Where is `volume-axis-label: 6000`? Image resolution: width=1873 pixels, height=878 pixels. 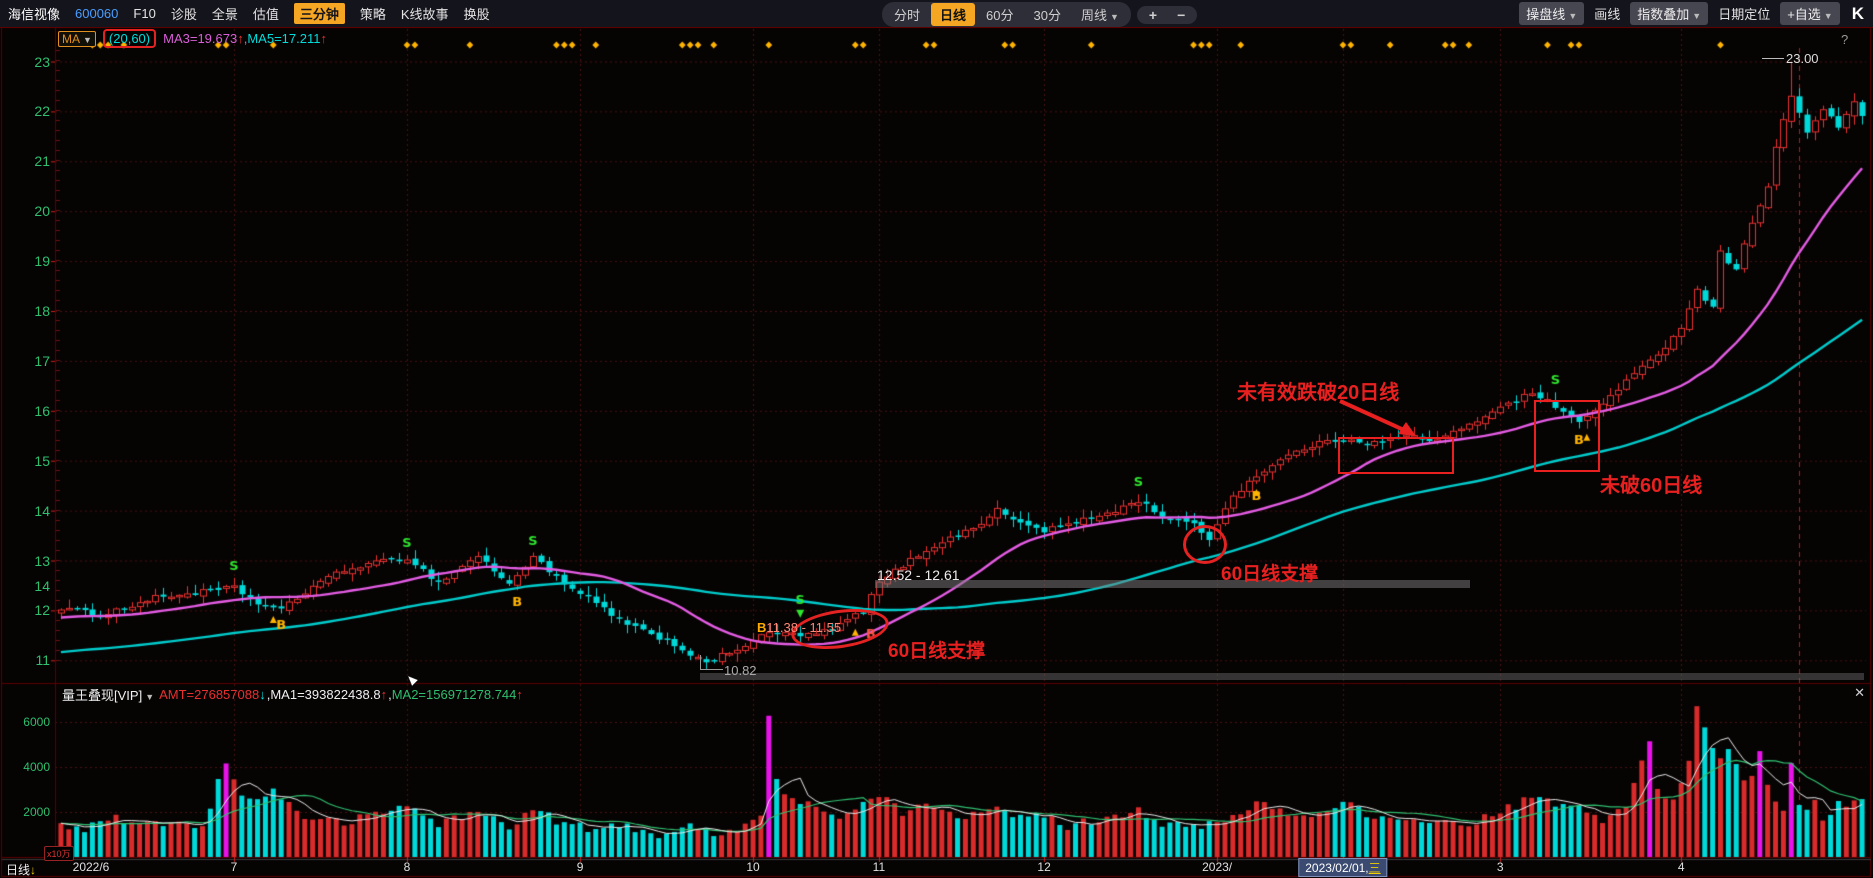 volume-axis-label: 6000 is located at coordinates (36, 722).